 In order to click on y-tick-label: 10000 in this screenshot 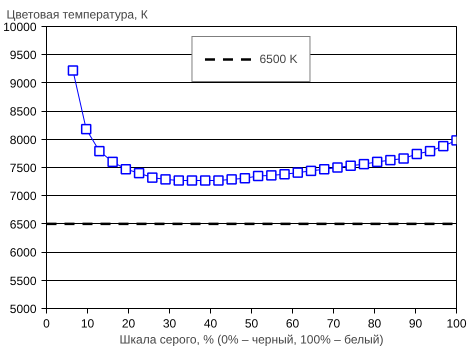, I will do `click(20, 27)`.